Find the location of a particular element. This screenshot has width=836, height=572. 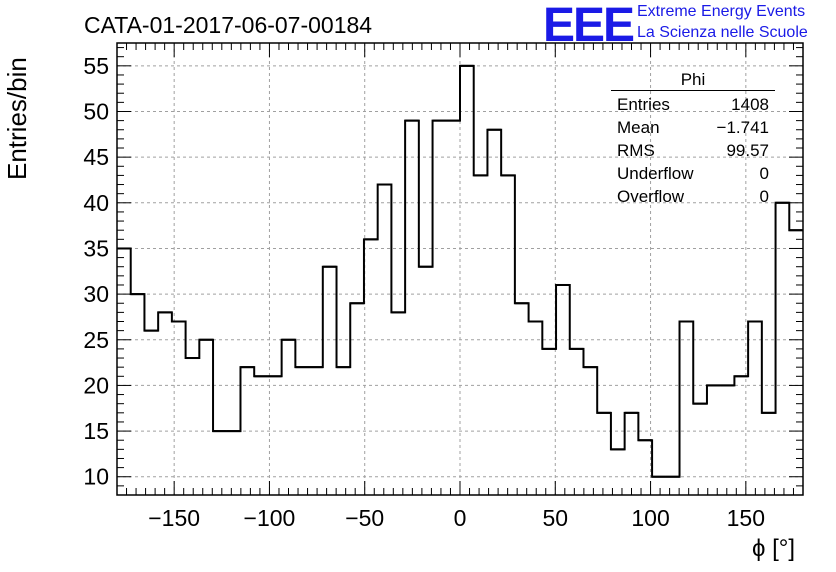

y-tick-label: 15 is located at coordinates (96, 431).